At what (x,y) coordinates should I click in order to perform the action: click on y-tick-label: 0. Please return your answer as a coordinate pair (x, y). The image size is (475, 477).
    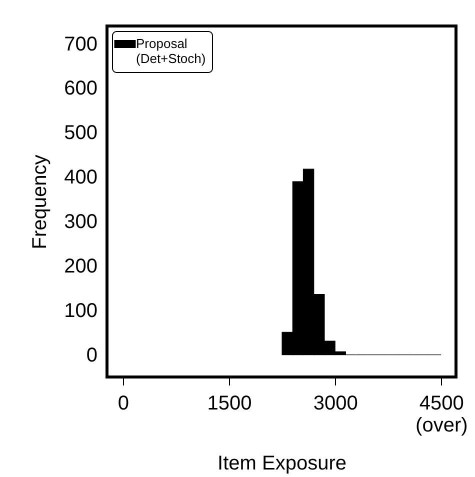
    Looking at the image, I should click on (92, 355).